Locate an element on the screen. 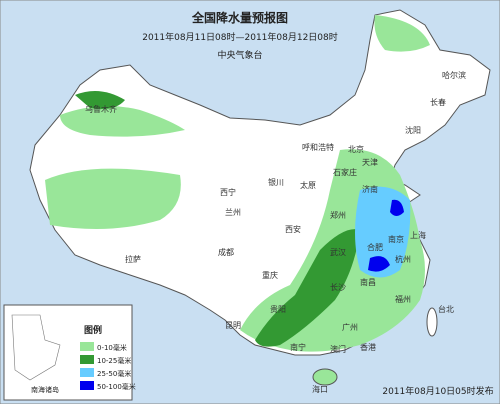  city: 济南 is located at coordinates (370, 189).